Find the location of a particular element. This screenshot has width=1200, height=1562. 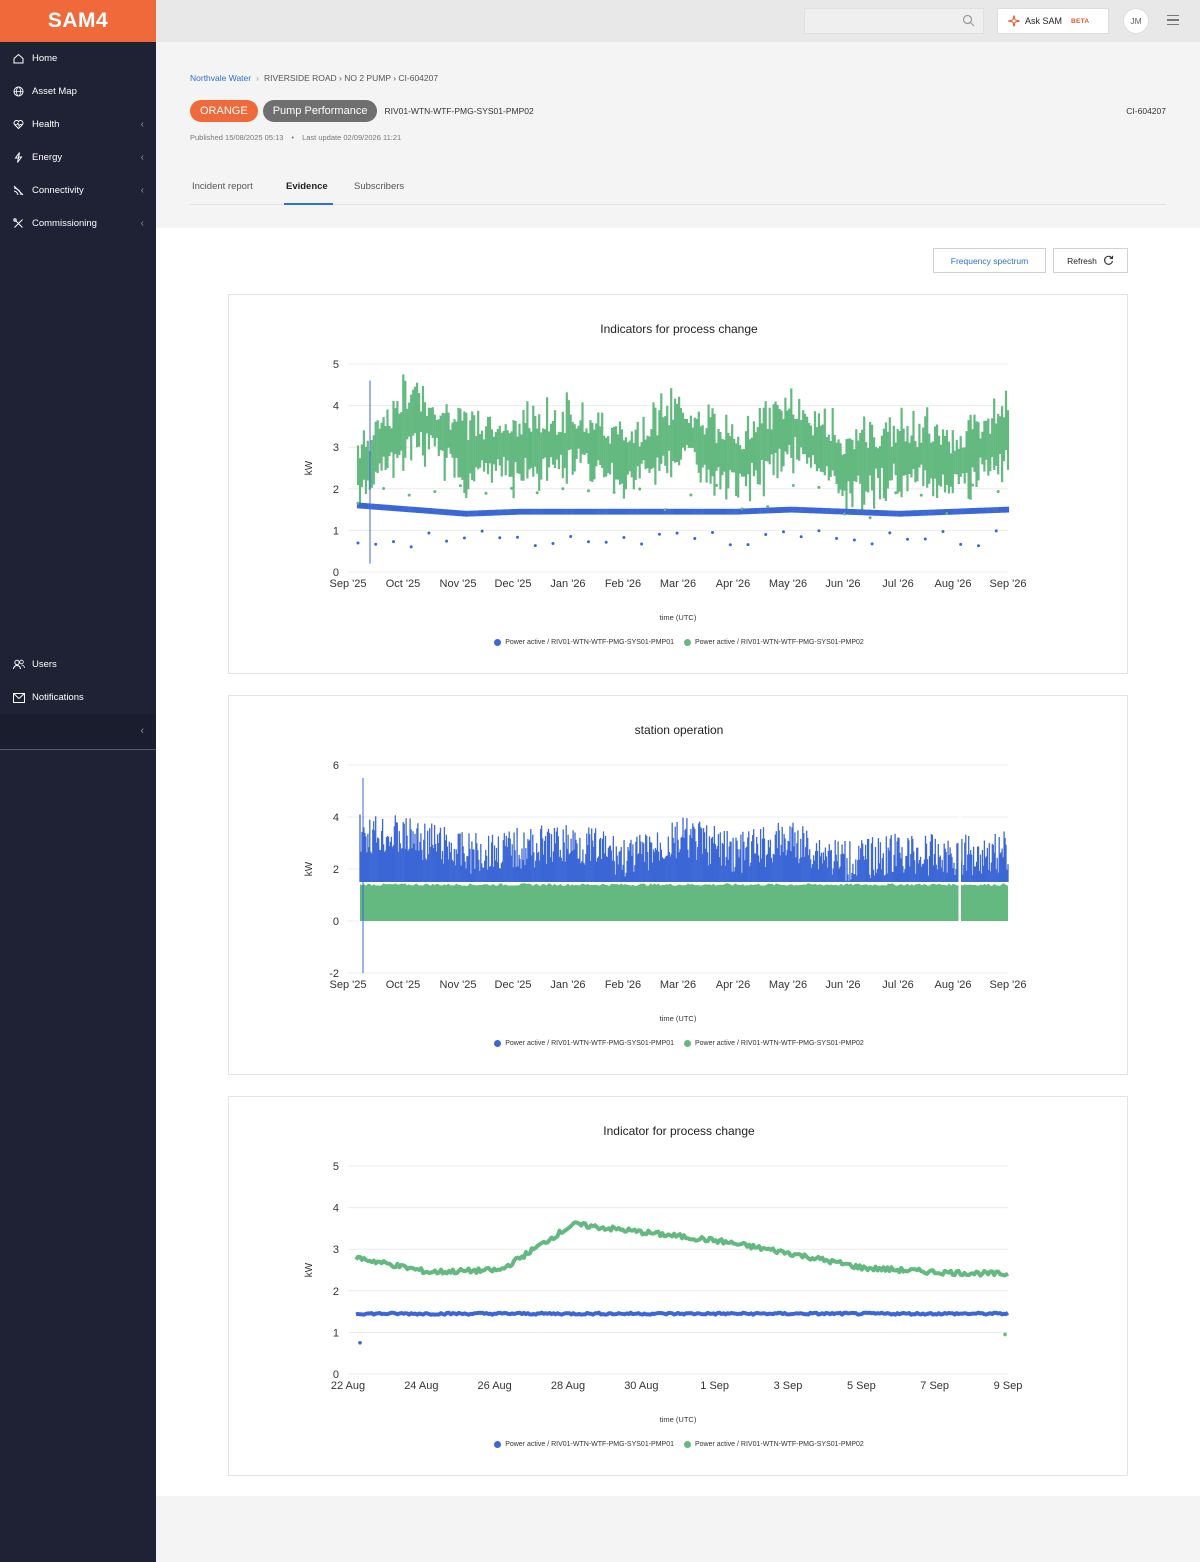

sidebar-item-label: Energy is located at coordinates (47, 157).